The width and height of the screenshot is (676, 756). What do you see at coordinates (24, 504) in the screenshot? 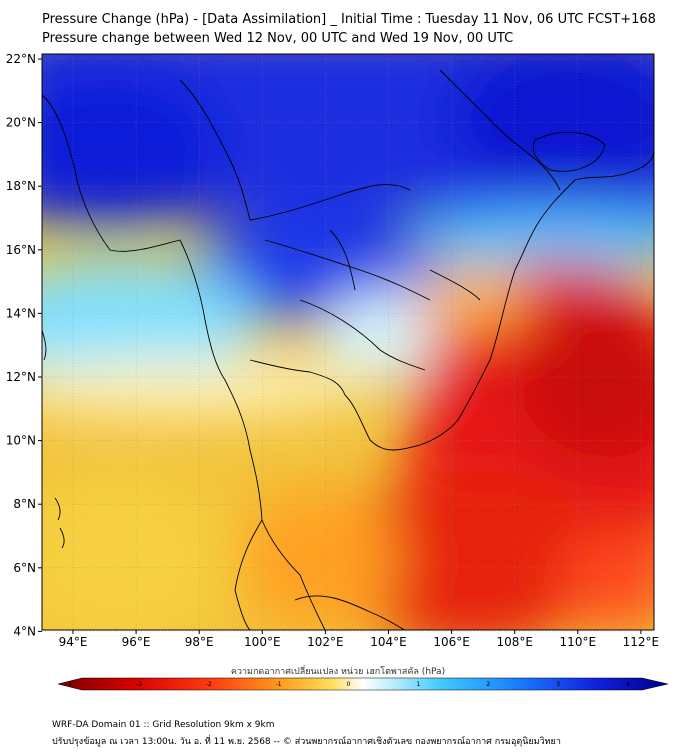
I see `lat-label: 8°N` at bounding box center [24, 504].